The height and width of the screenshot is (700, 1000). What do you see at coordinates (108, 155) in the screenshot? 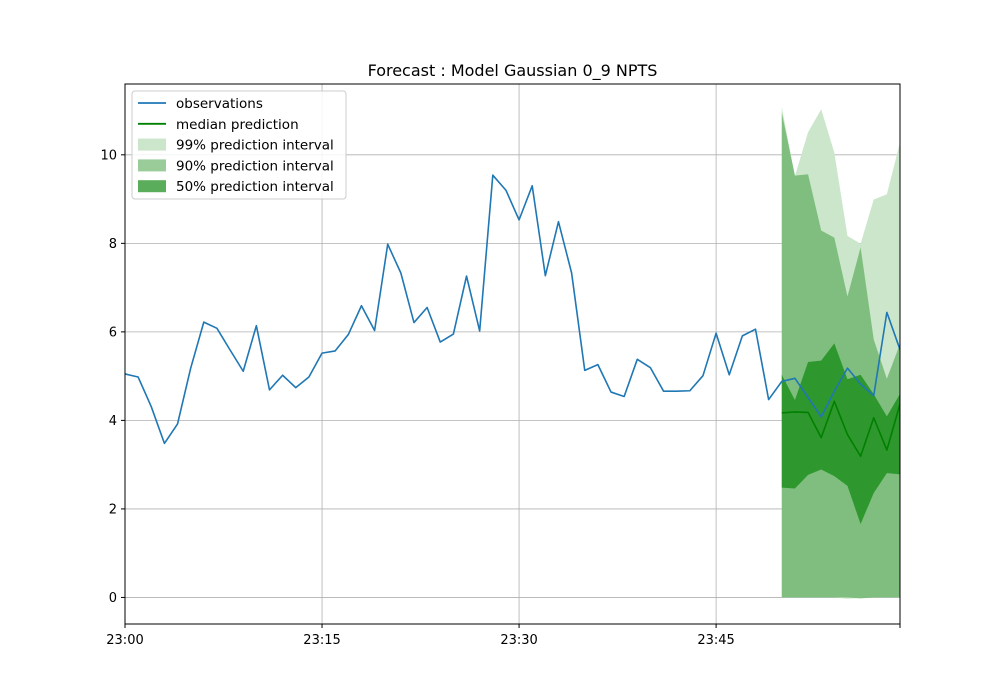
I see `y-tick-label: 10` at bounding box center [108, 155].